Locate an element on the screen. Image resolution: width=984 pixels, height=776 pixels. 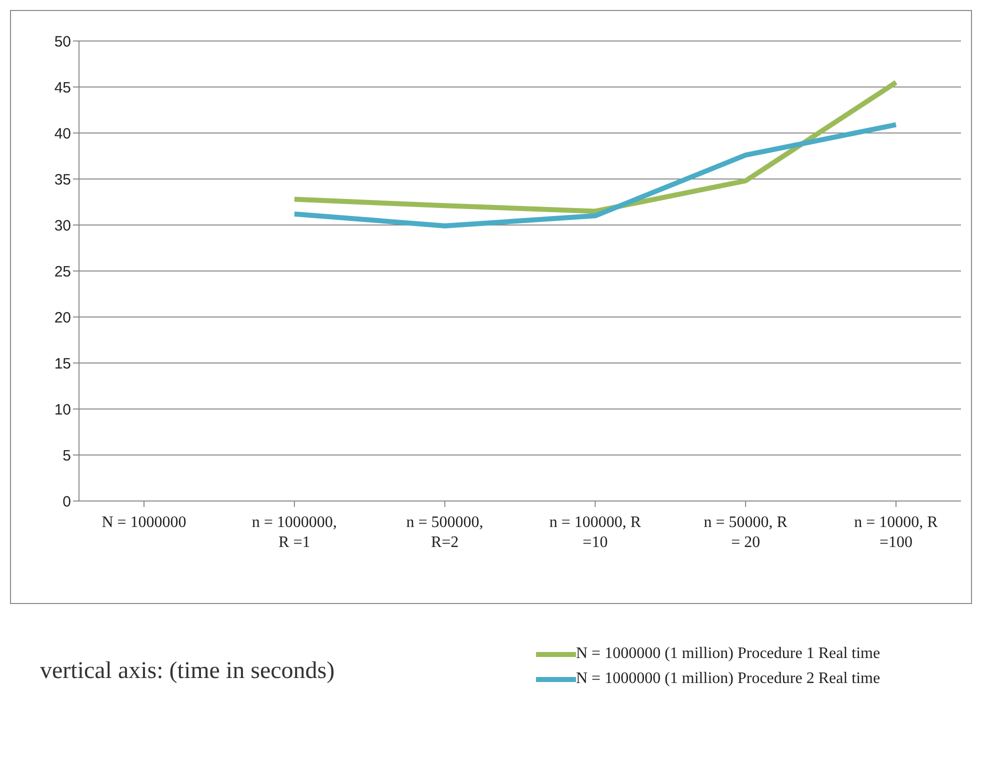
x-tick-label: N = 1000000 is located at coordinates (144, 522).